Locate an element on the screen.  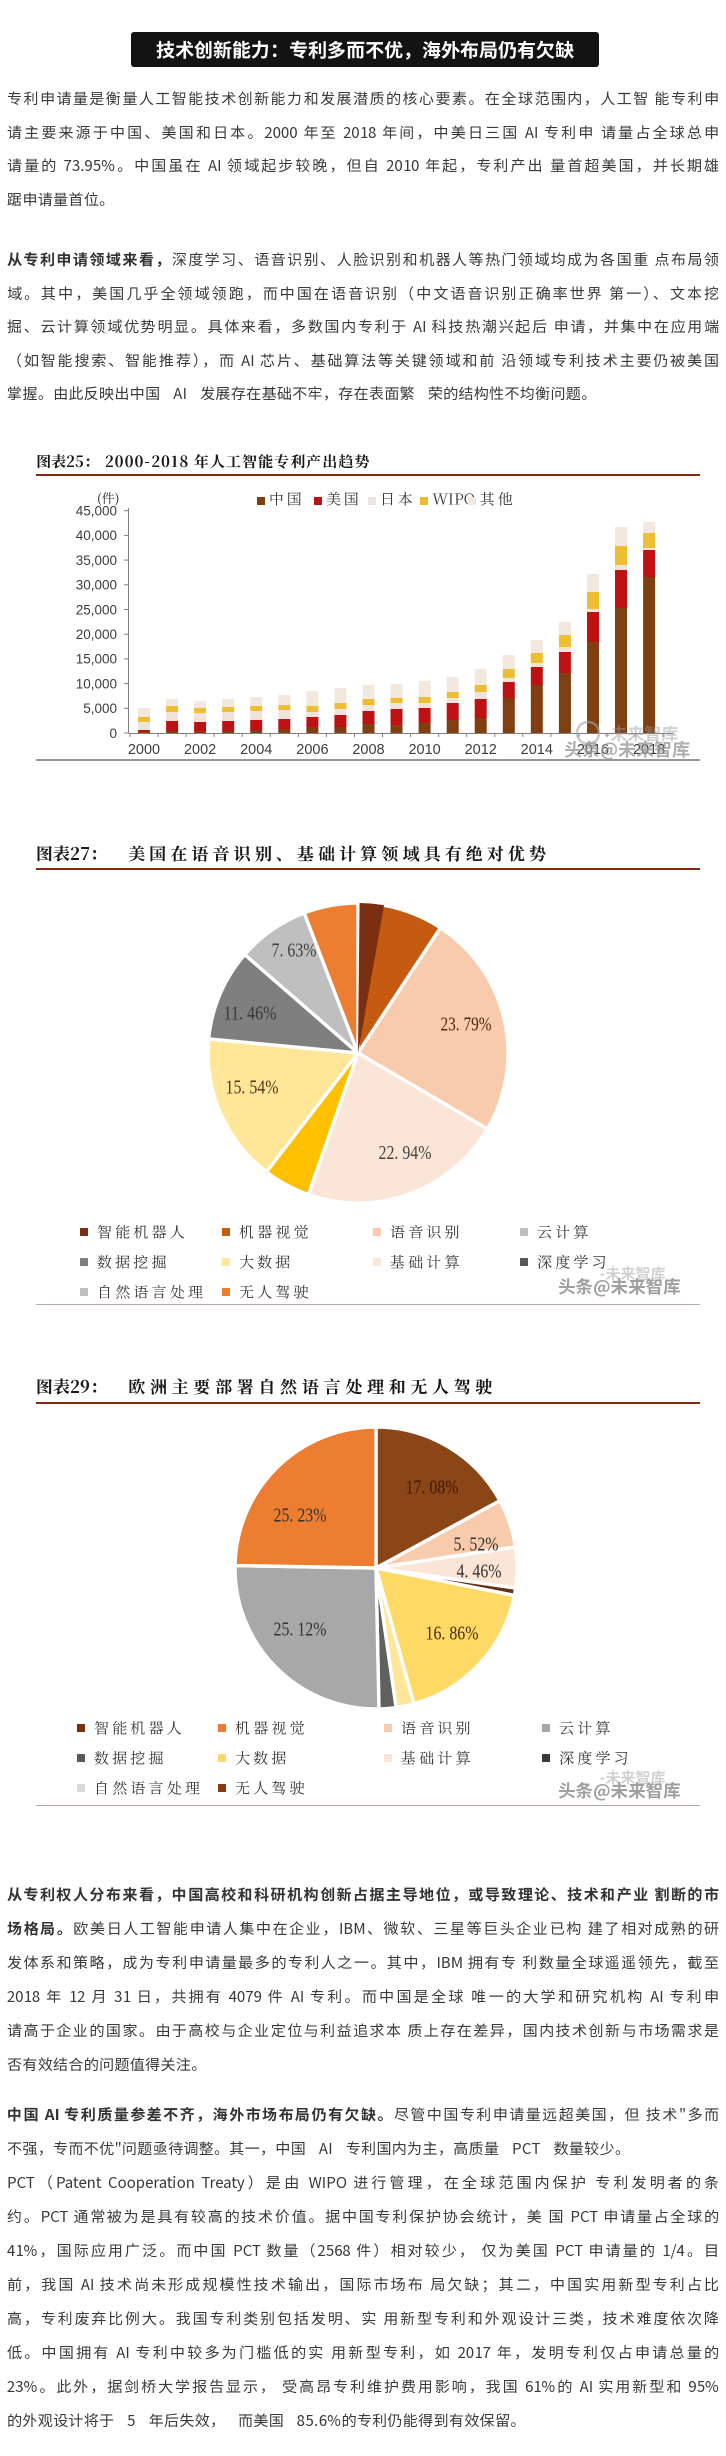
svg-text: 45,000 is located at coordinates (96, 511).